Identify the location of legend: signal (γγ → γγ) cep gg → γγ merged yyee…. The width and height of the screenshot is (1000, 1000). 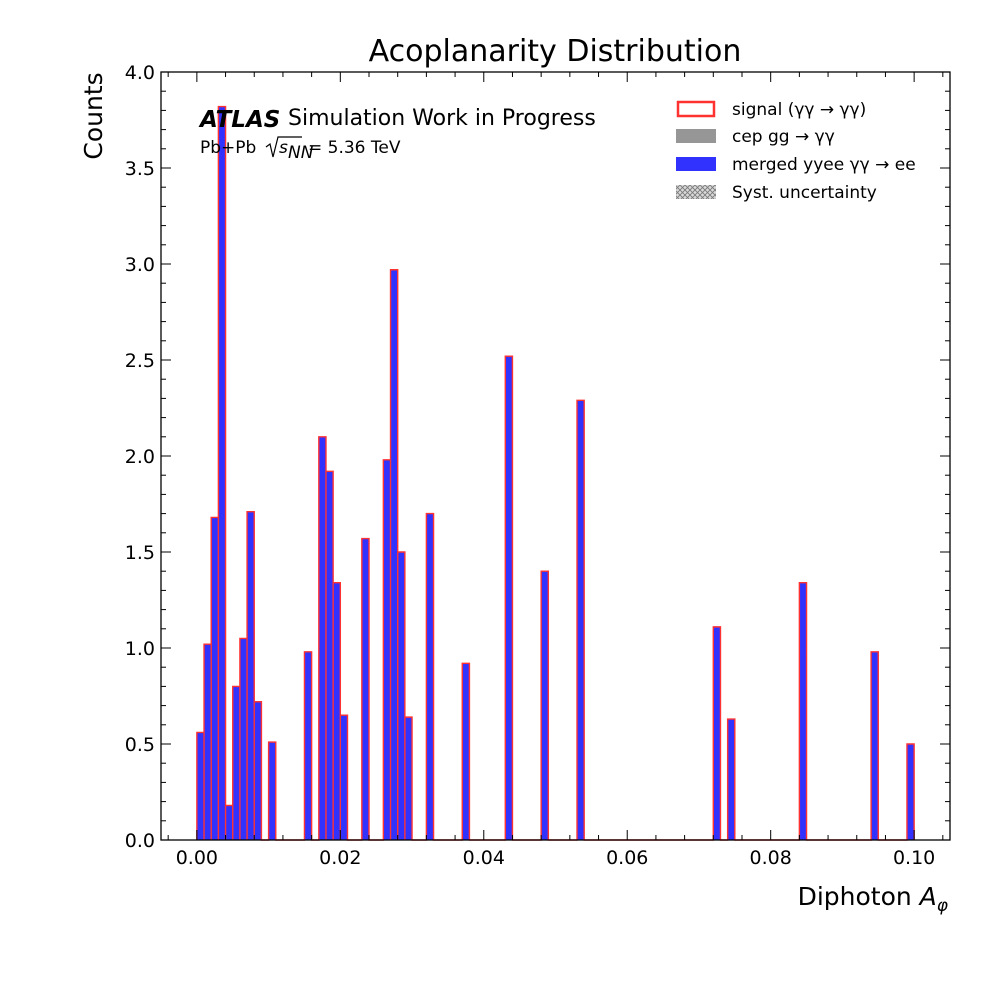
(796, 151).